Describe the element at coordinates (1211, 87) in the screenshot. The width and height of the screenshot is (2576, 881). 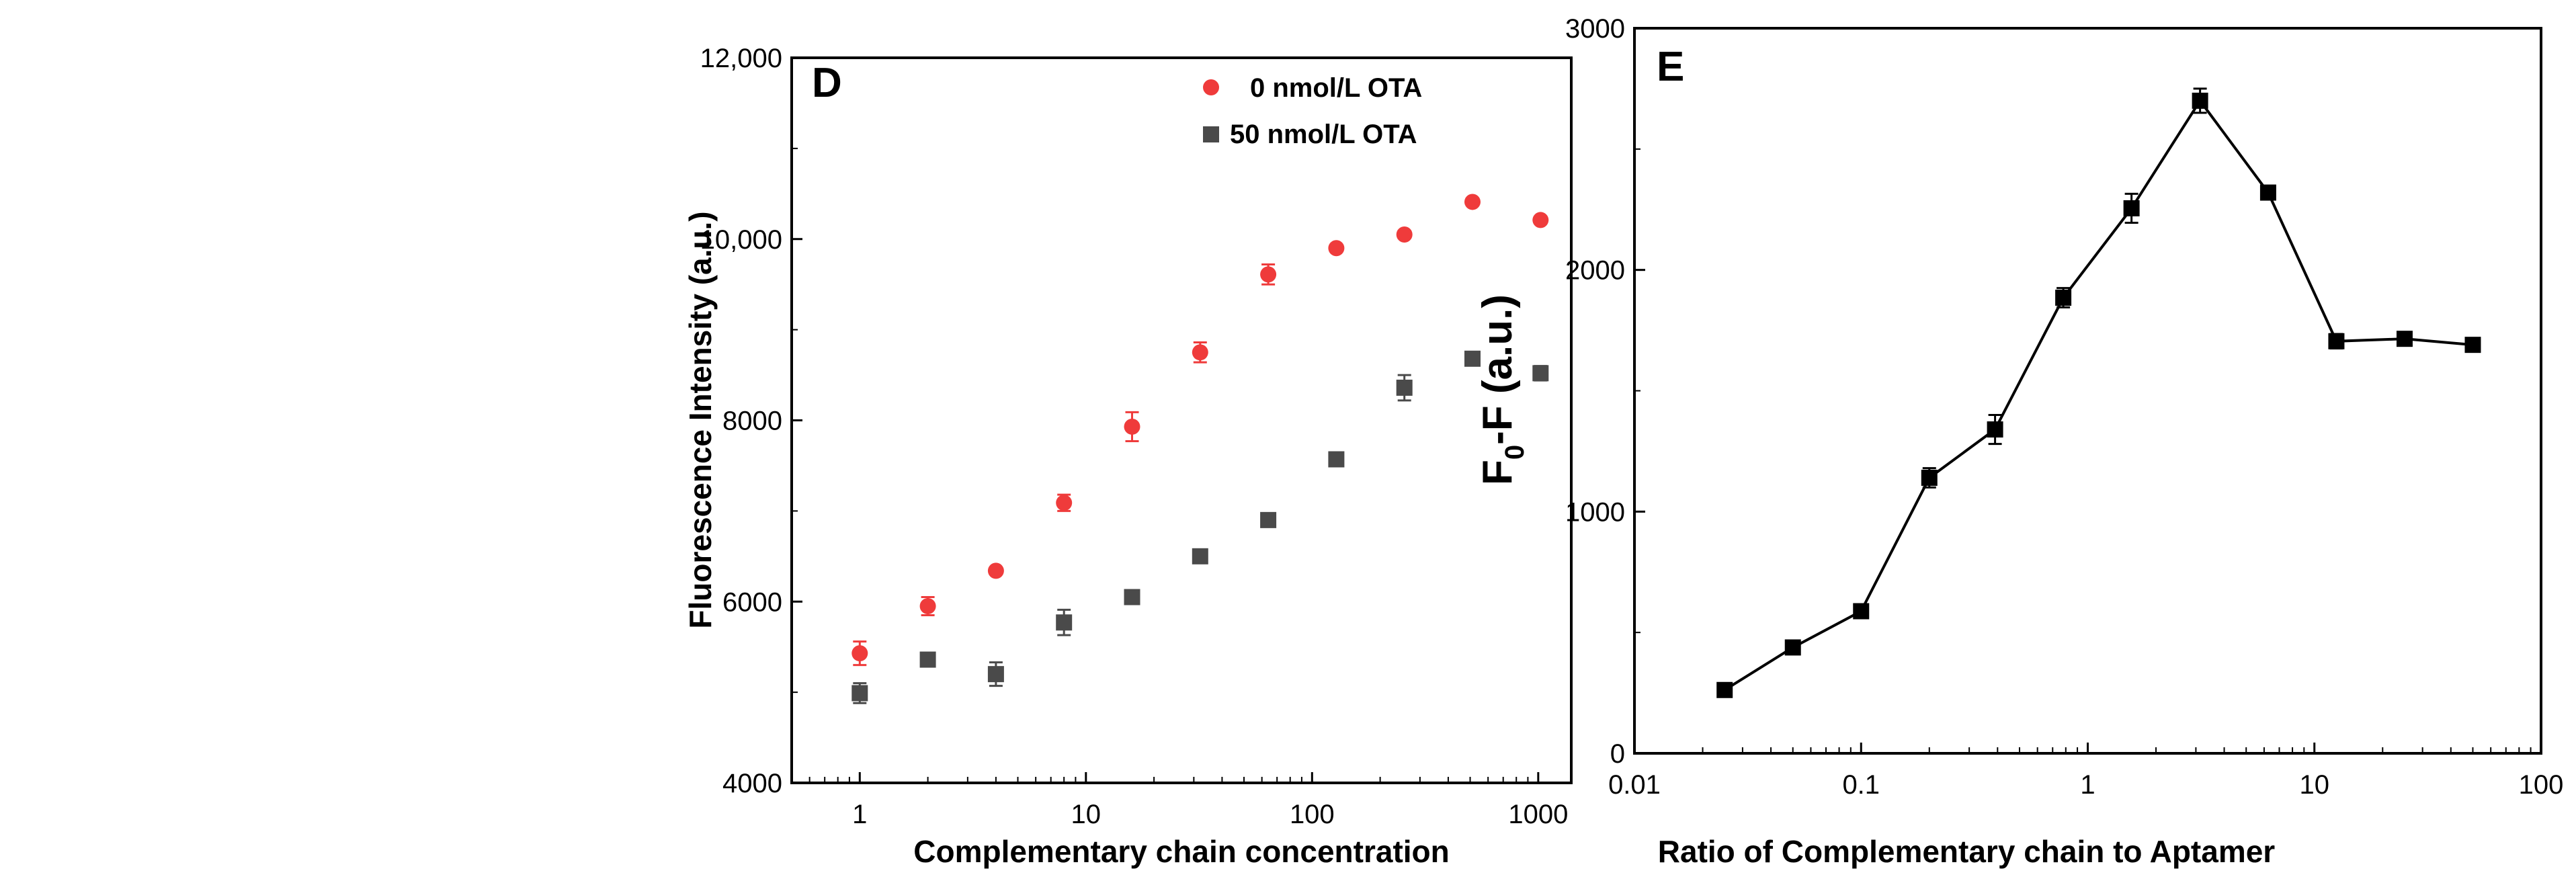
I see `legend-marker-0nmol` at that location.